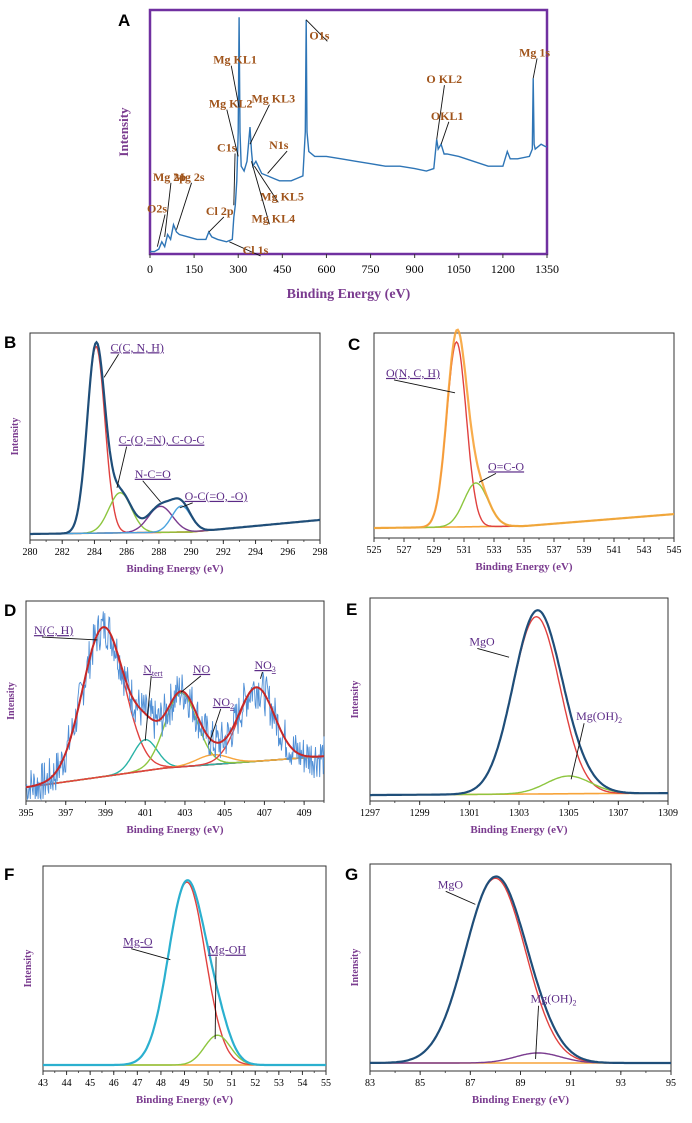  I want to click on x-tick-label: 50, so click(208, 1083).